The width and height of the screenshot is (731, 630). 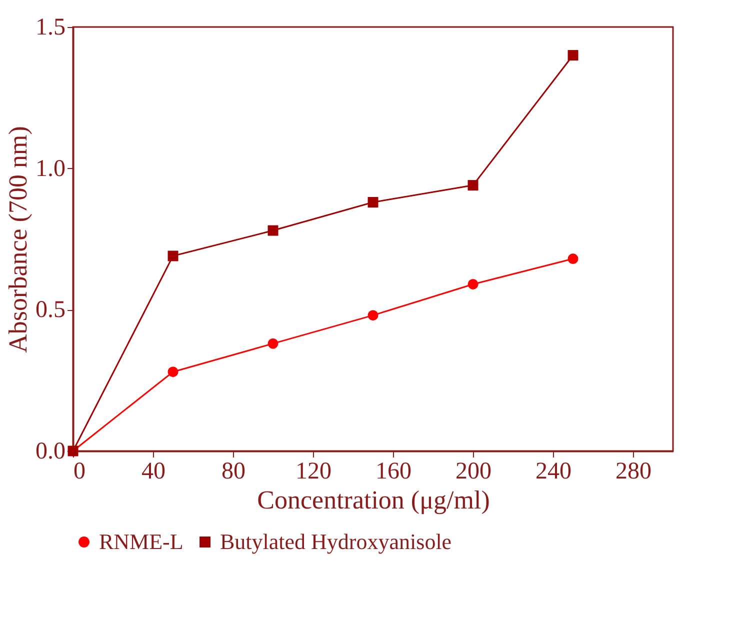 What do you see at coordinates (554, 471) in the screenshot?
I see `x-tick-label: 240` at bounding box center [554, 471].